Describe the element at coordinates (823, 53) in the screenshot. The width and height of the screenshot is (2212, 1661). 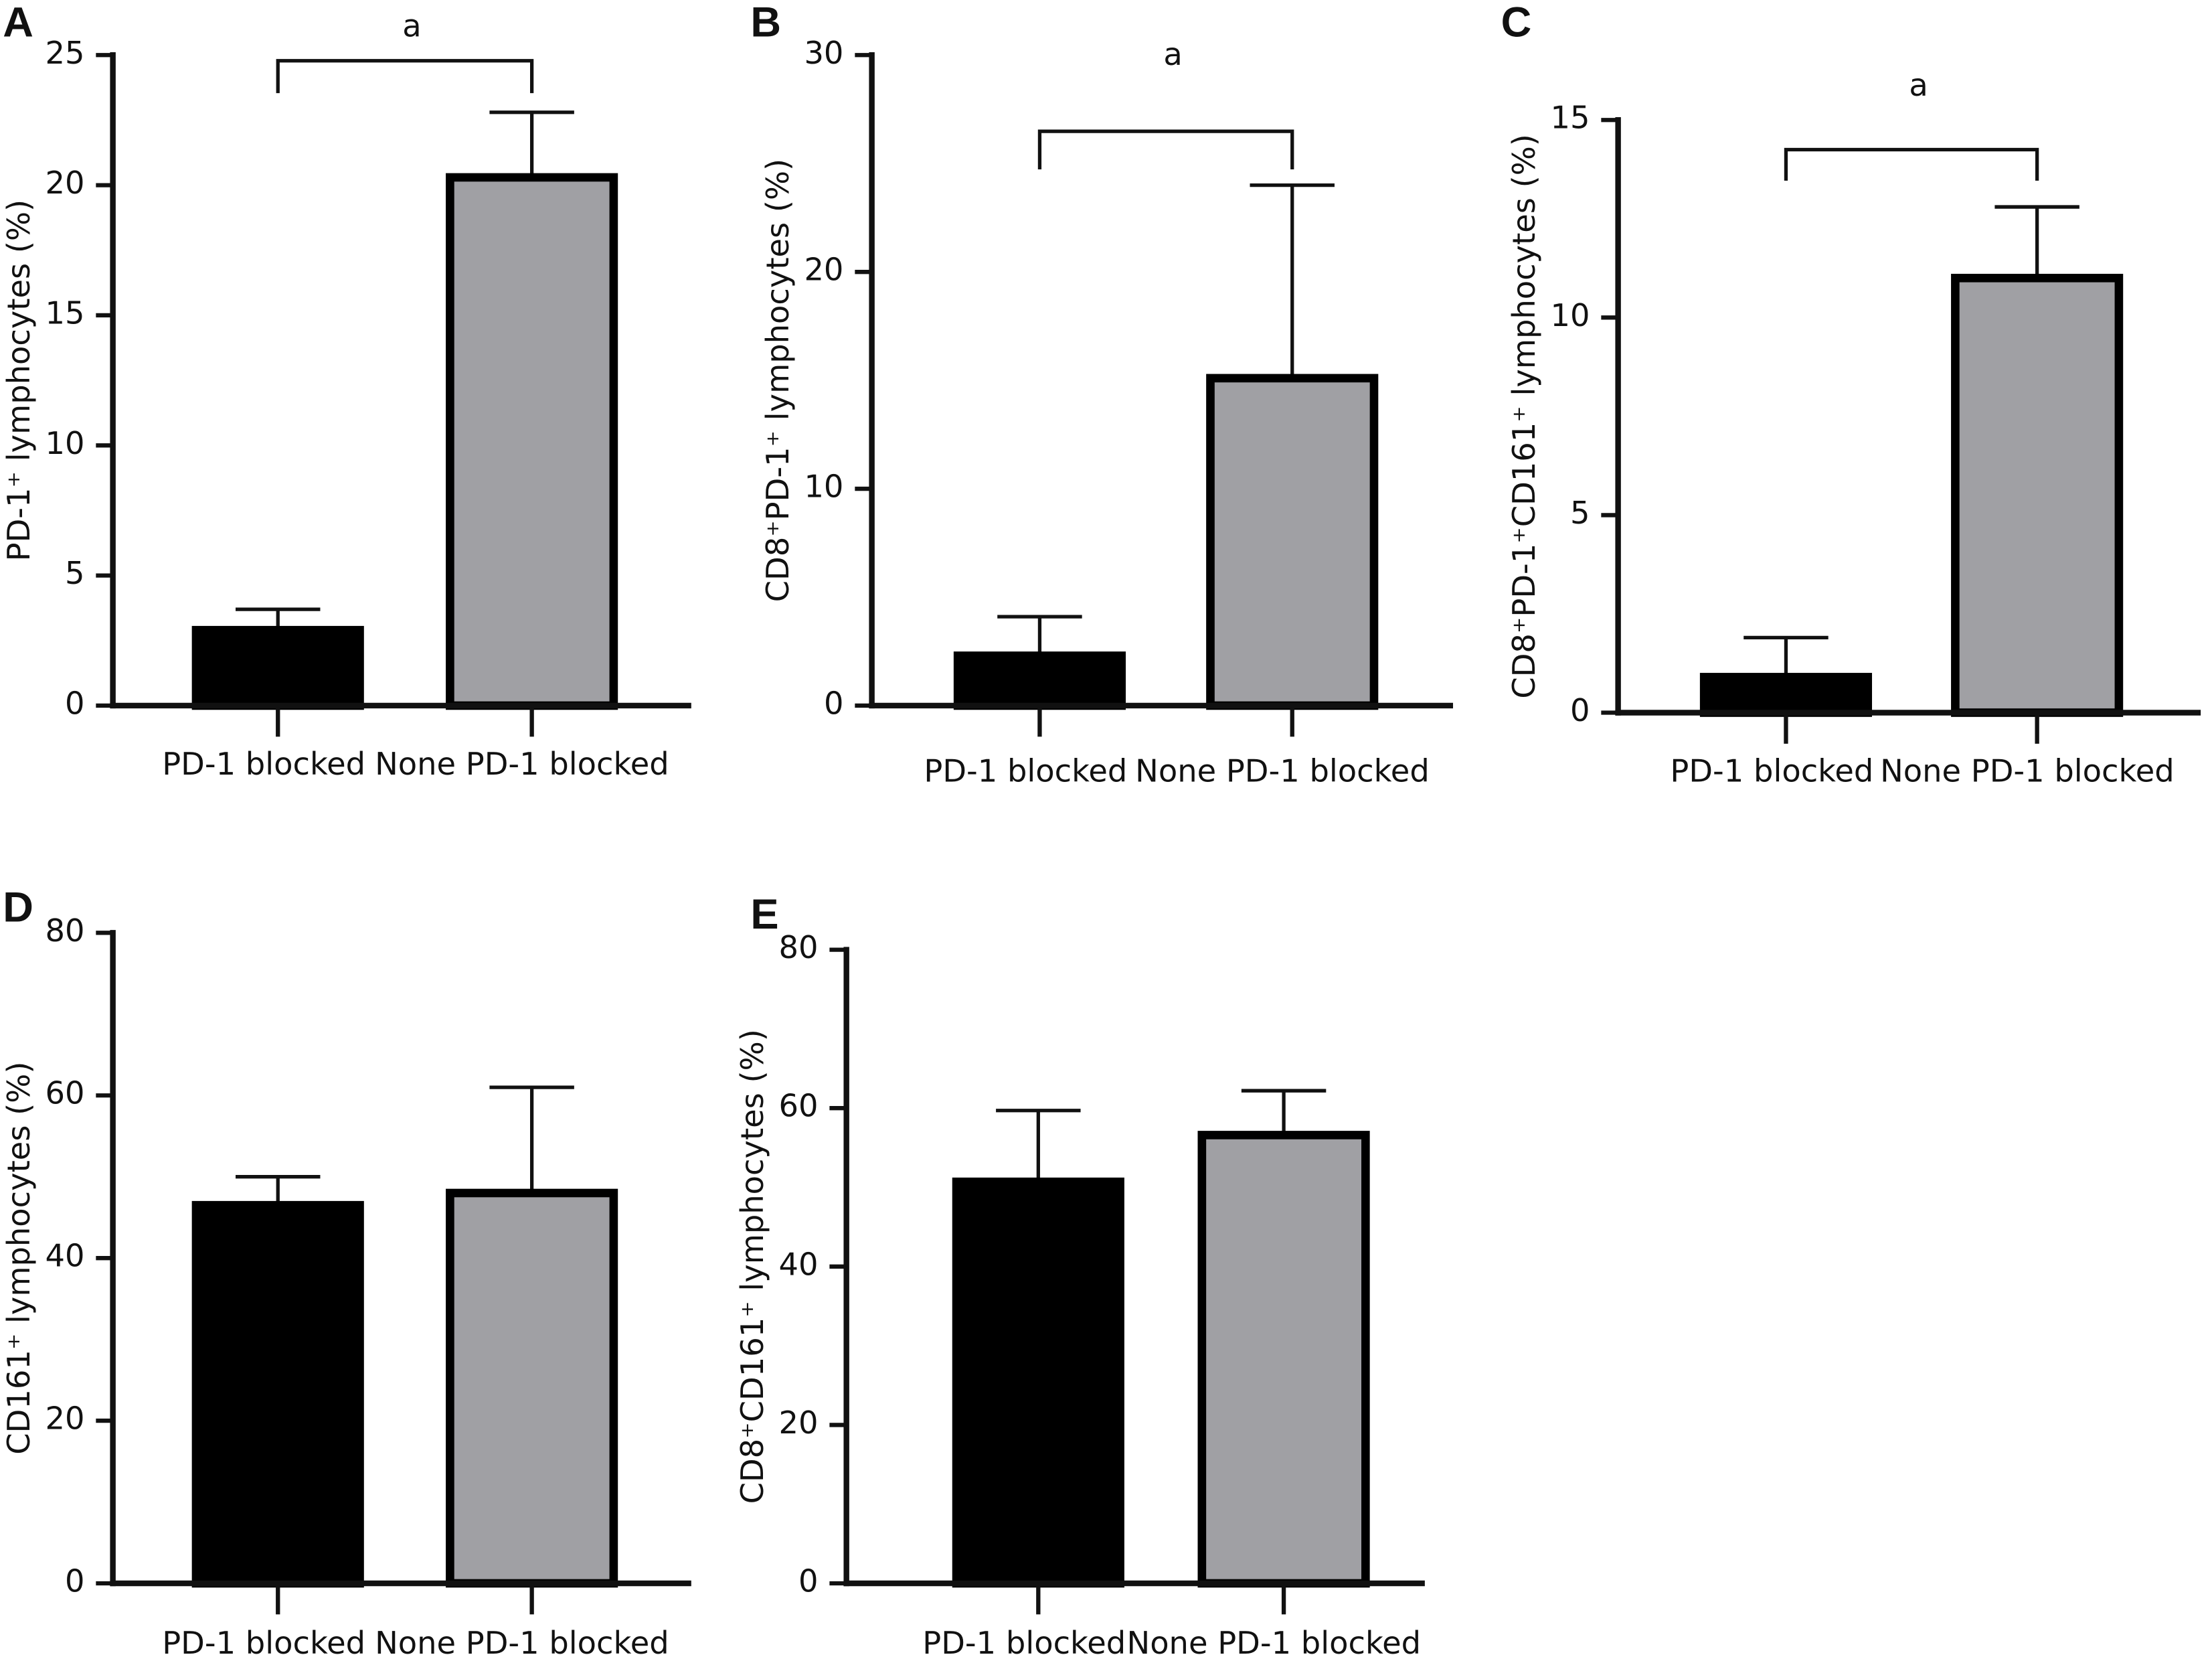
I see `y-tick-label: 30` at that location.